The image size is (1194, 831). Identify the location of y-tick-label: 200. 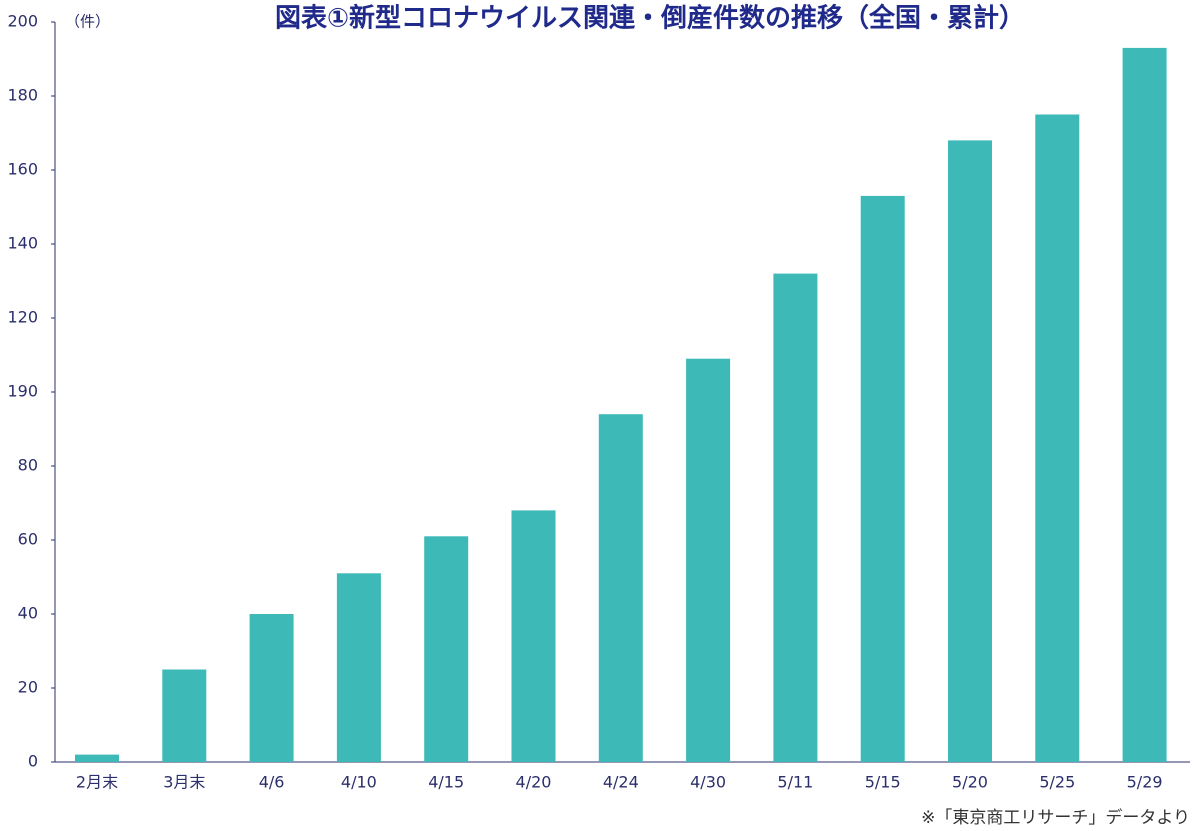
(22, 21).